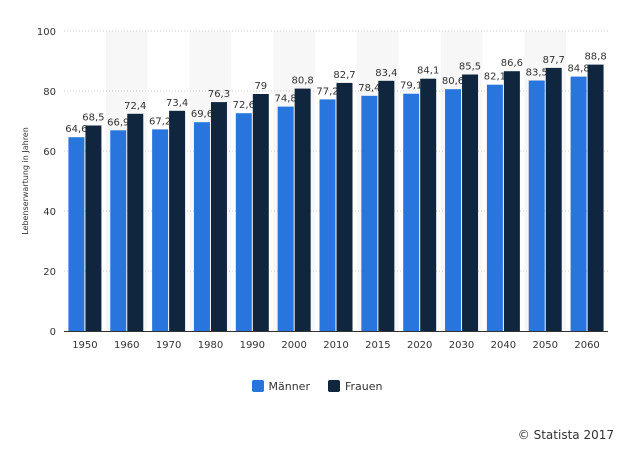 The image size is (634, 450). Describe the element at coordinates (419, 345) in the screenshot. I see `x-tick-label: 2020` at that location.